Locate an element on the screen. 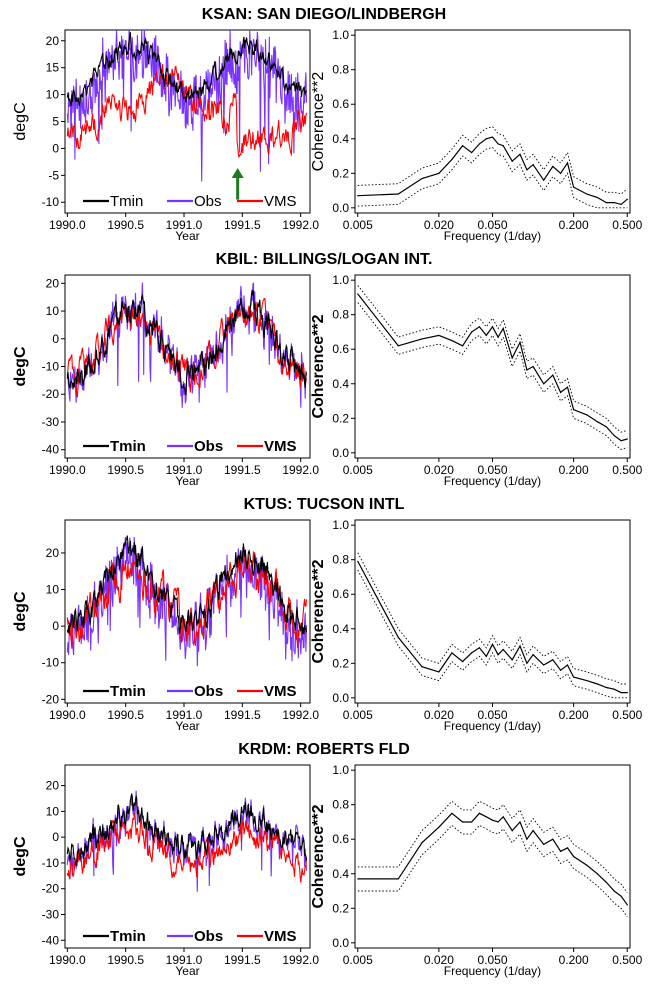  plot-frame is located at coordinates (187, 611).